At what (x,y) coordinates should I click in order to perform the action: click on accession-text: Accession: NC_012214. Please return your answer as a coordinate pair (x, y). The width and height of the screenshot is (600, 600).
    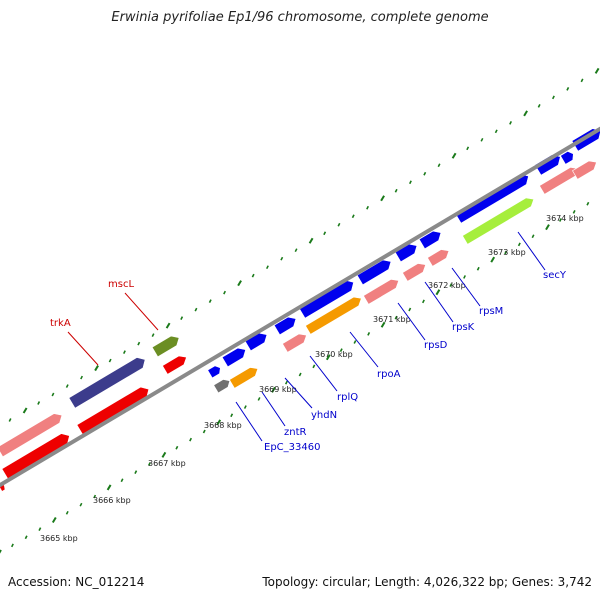
    Looking at the image, I should click on (76, 582).